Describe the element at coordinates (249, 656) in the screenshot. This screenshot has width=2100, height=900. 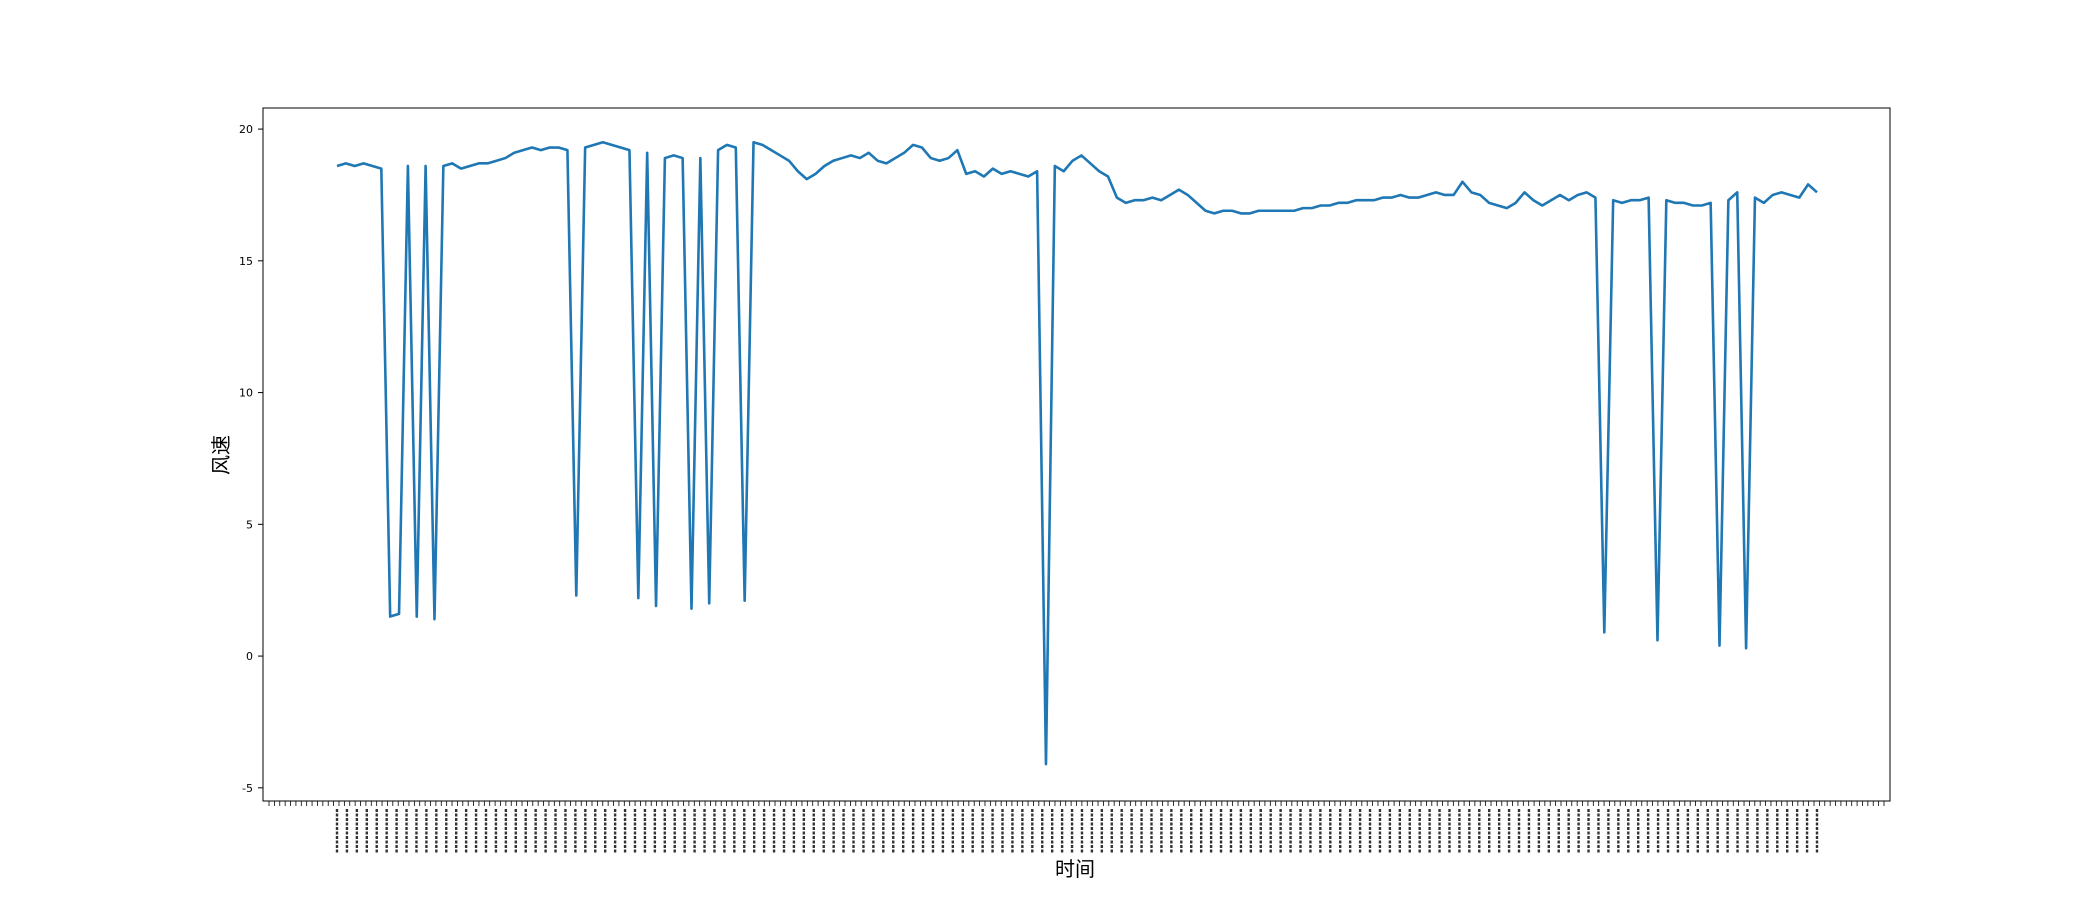
I see `y-tick-label: 0` at that location.